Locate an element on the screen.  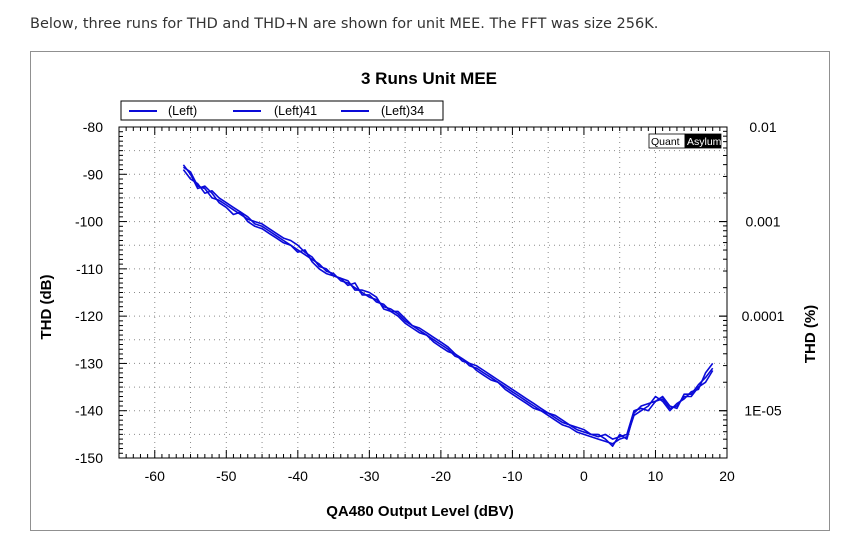
y-tick-label: -80 is located at coordinates (93, 127).